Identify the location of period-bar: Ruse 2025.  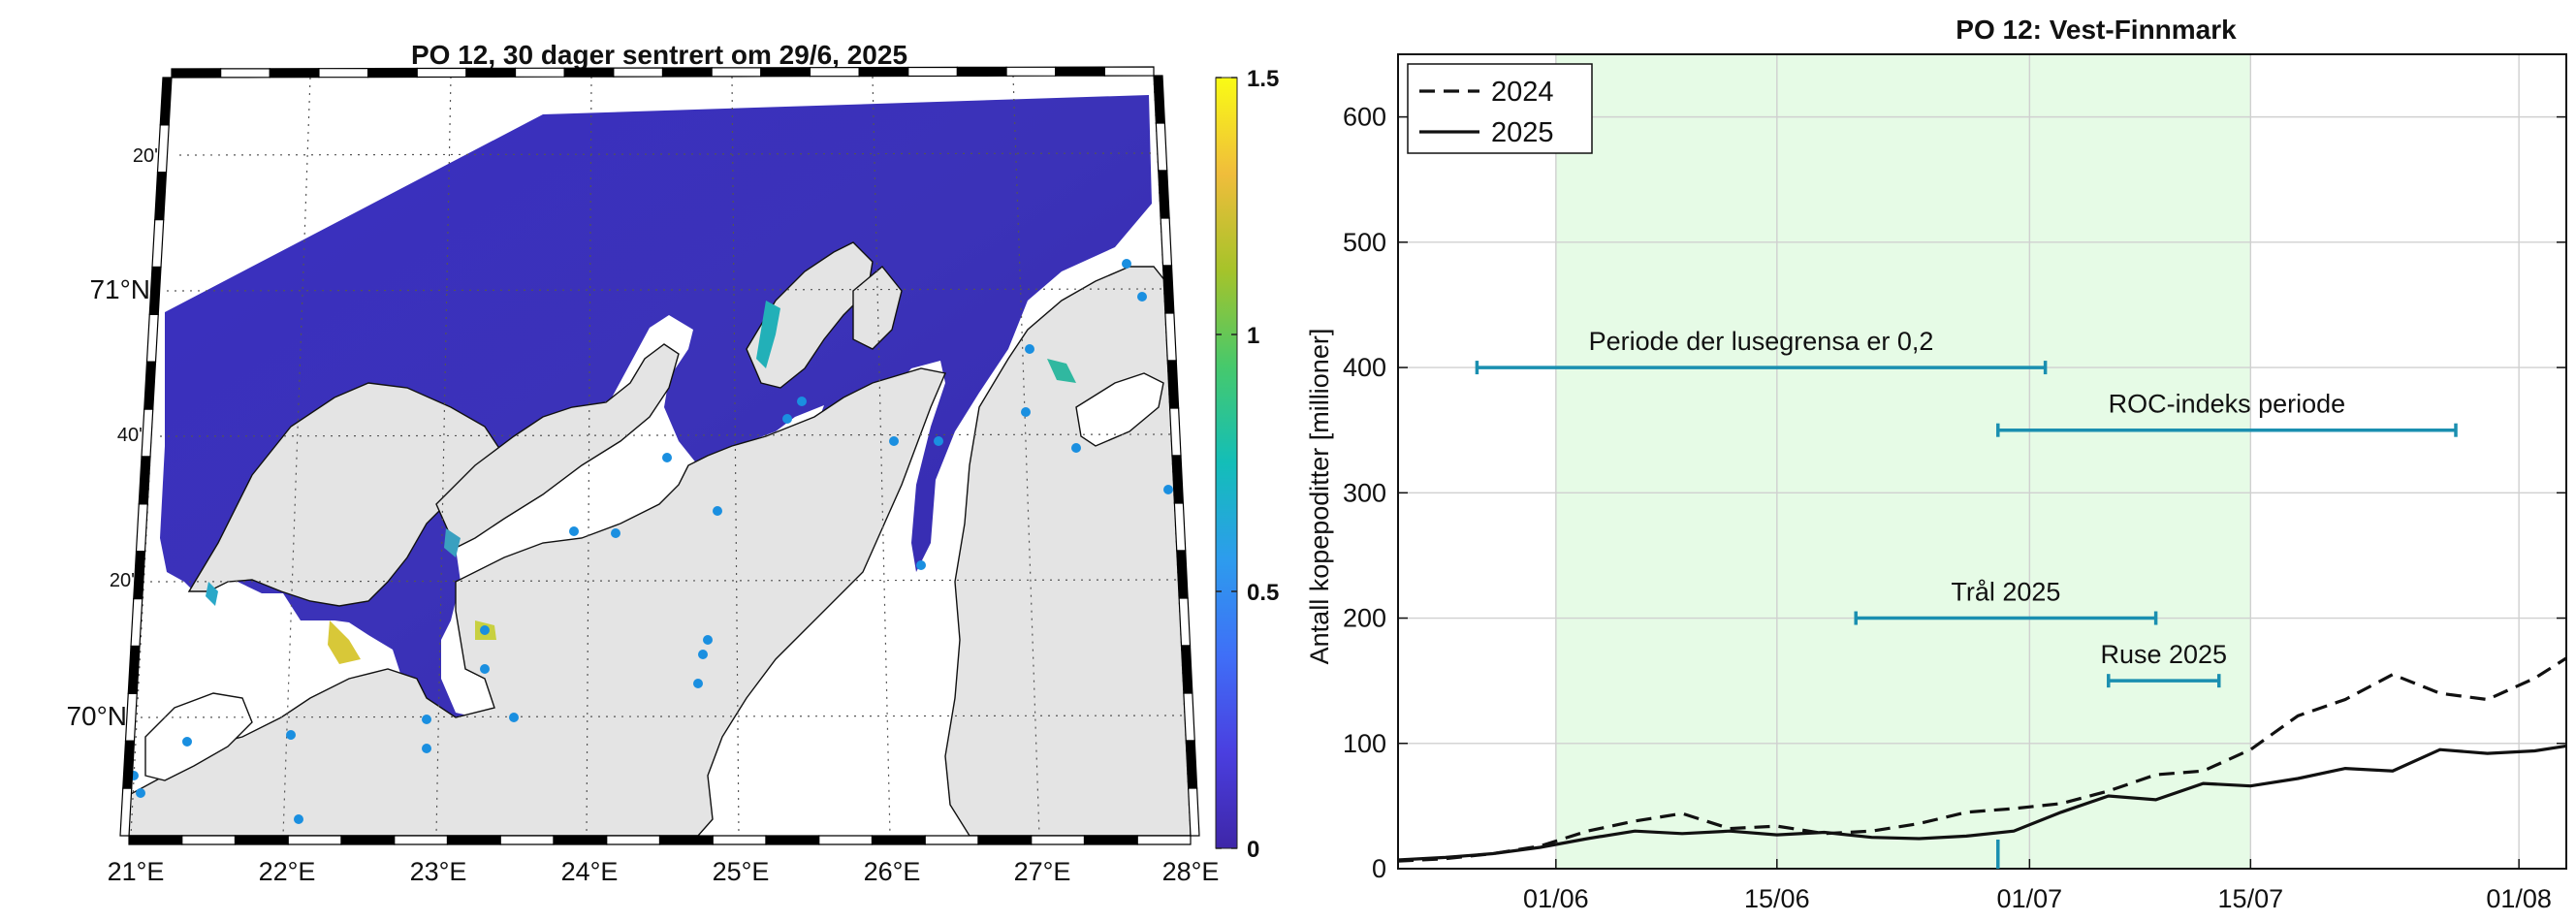
(2163, 664).